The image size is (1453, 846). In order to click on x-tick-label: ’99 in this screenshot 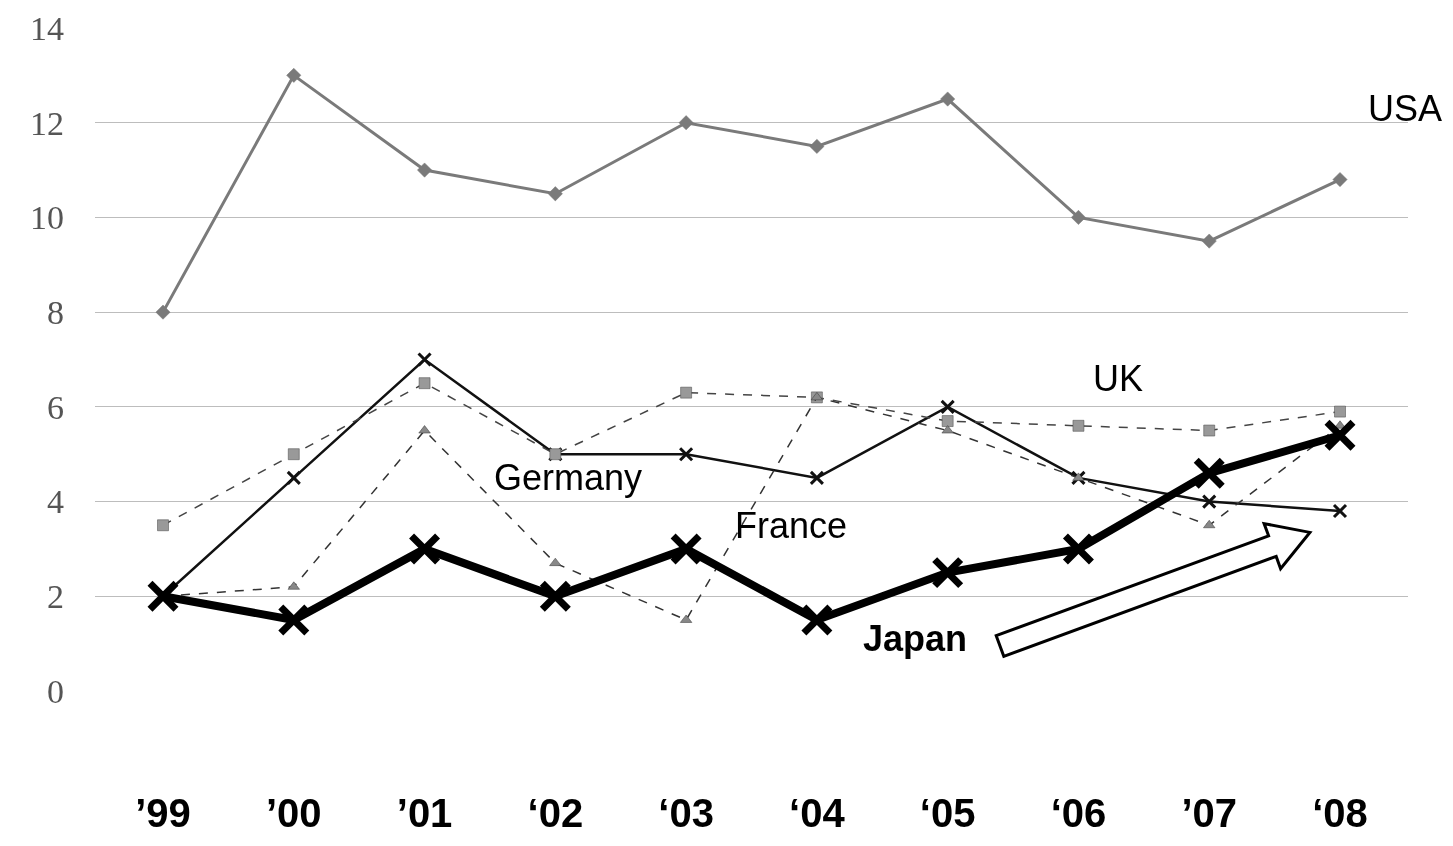, I will do `click(163, 813)`.